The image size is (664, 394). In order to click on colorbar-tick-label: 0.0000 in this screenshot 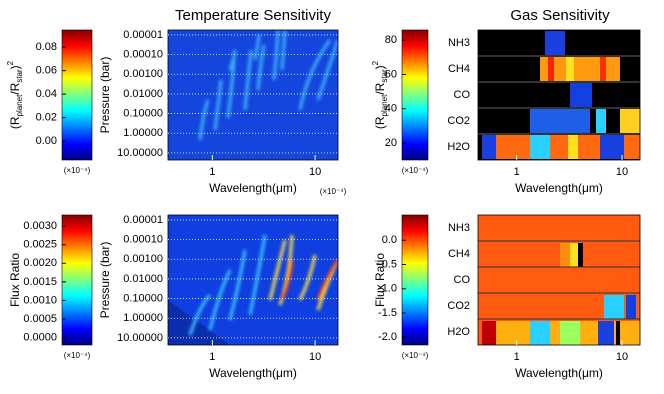, I will do `click(40, 337)`.